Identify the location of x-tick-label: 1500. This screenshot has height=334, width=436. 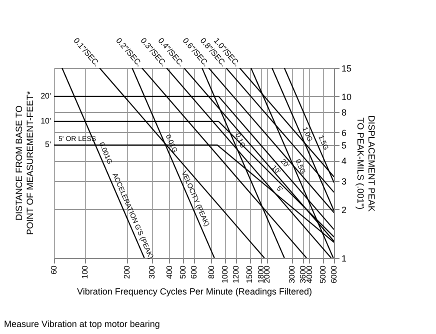
(249, 274).